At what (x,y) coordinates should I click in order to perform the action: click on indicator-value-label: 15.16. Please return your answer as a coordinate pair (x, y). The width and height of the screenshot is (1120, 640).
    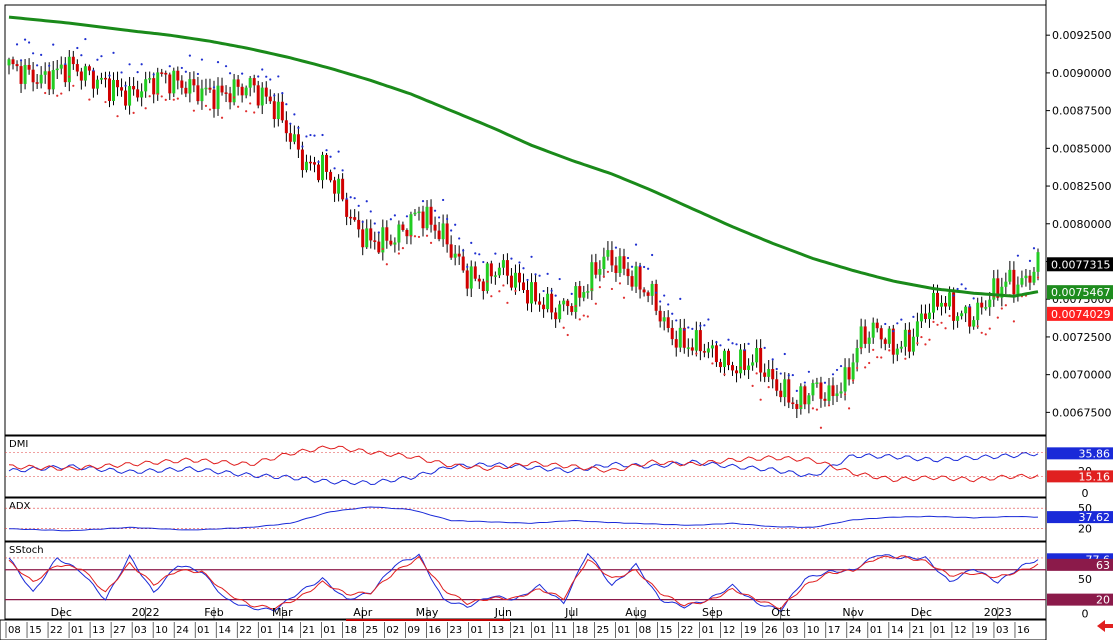
    Looking at the image, I should click on (1095, 476).